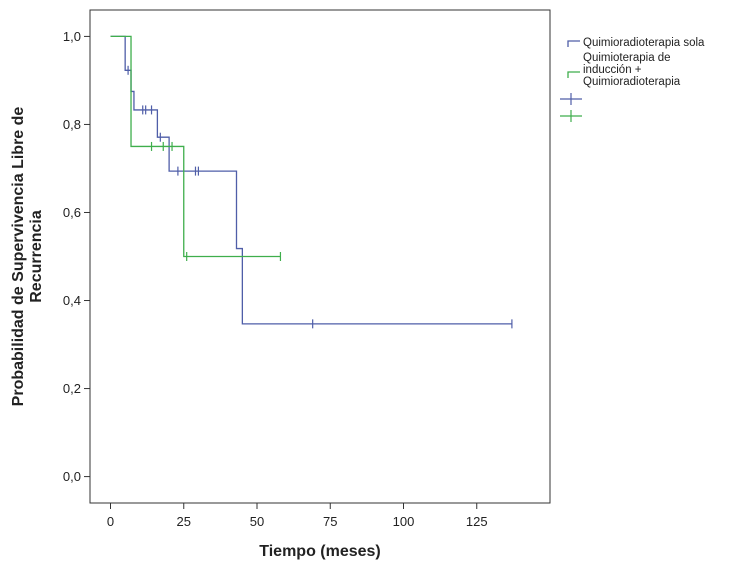 The height and width of the screenshot is (562, 736). I want to click on legend-label: Quimioterapia de, so click(627, 58).